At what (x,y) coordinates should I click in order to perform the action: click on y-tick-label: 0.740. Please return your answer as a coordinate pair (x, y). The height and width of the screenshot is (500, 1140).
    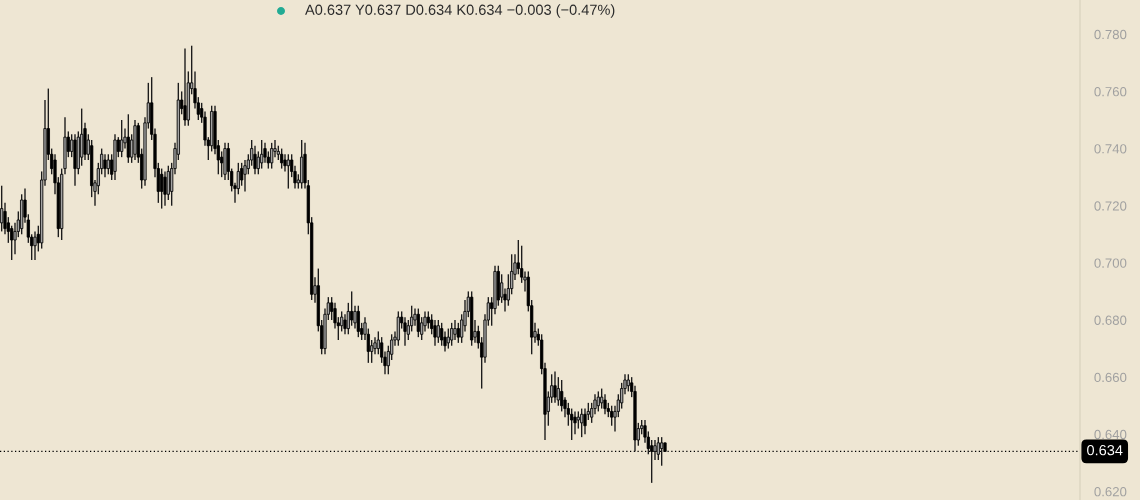
    Looking at the image, I should click on (1110, 149).